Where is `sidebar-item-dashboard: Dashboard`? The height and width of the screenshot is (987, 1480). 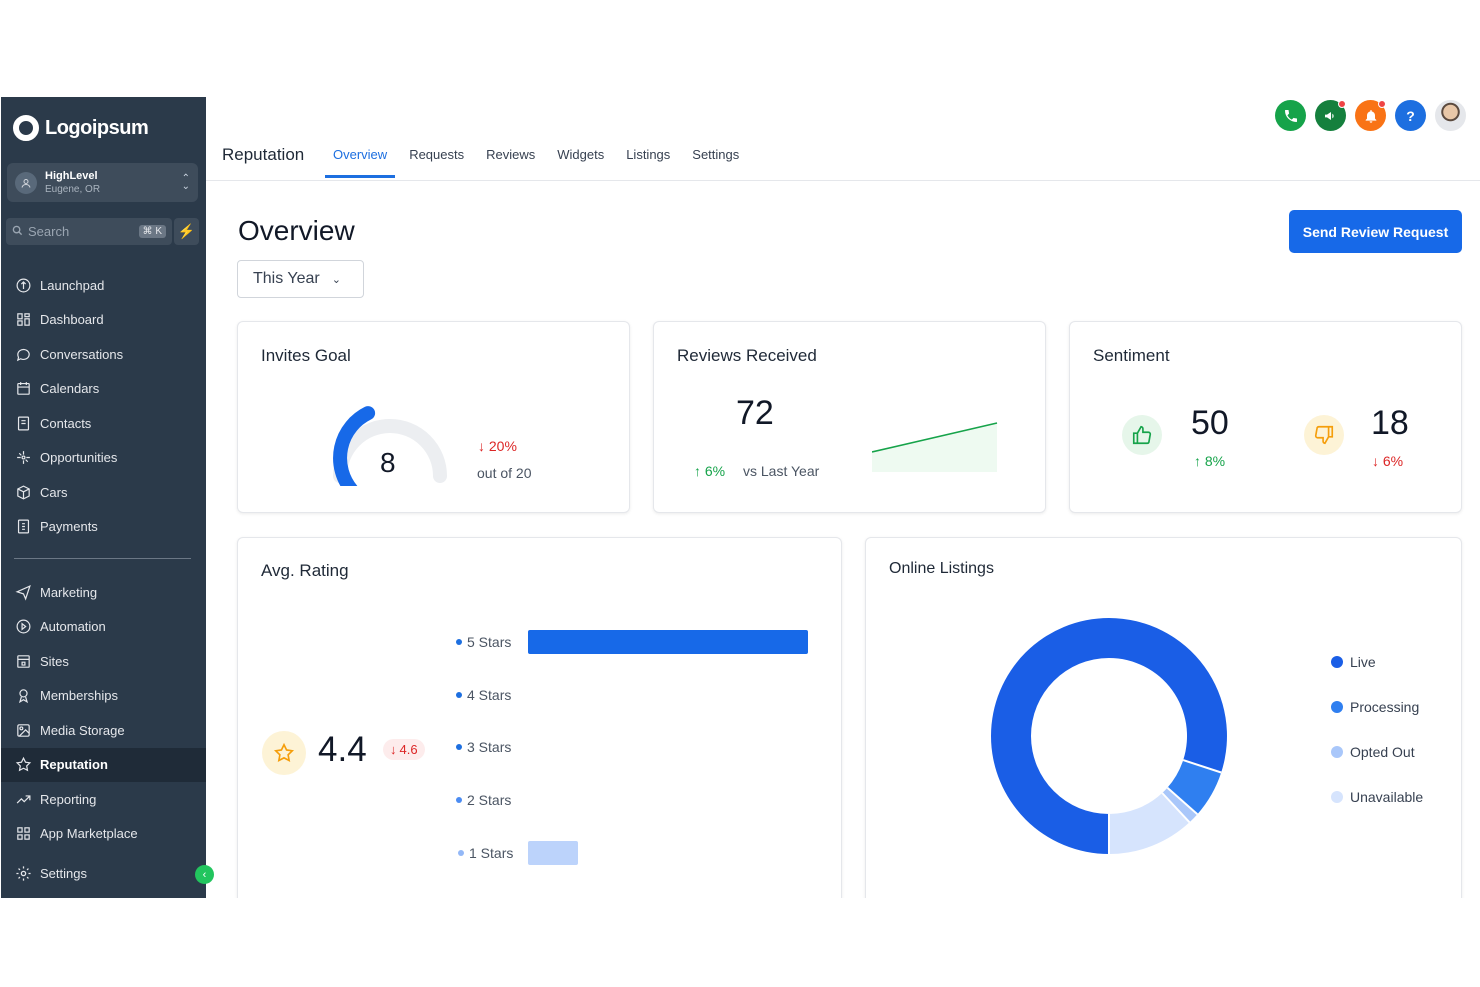 sidebar-item-dashboard: Dashboard is located at coordinates (103, 320).